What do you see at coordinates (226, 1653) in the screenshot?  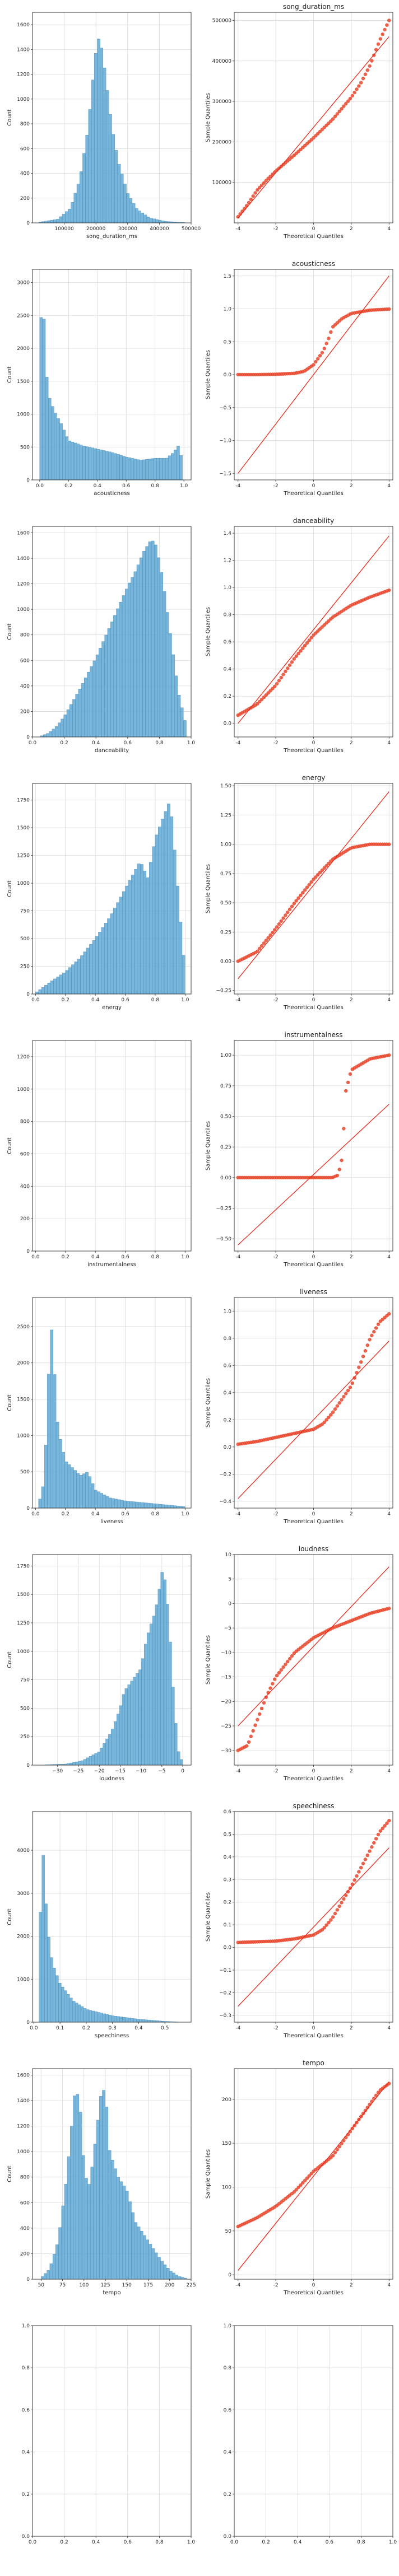 I see `y-tick-label: −10` at bounding box center [226, 1653].